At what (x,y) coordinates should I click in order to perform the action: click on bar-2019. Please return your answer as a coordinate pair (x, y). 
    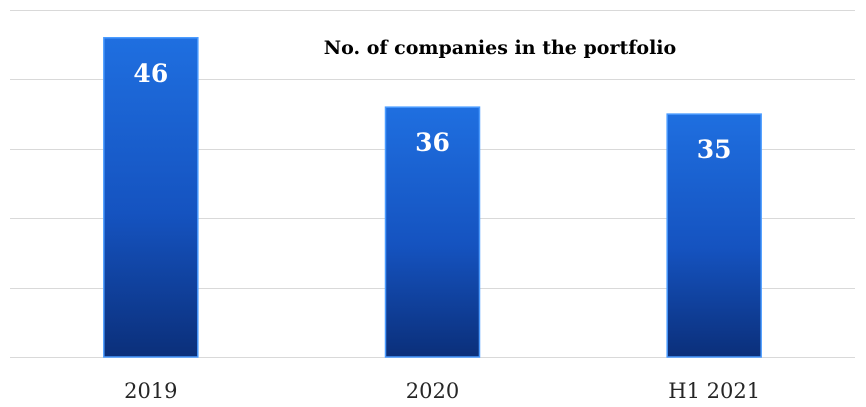
    Looking at the image, I should click on (151, 197).